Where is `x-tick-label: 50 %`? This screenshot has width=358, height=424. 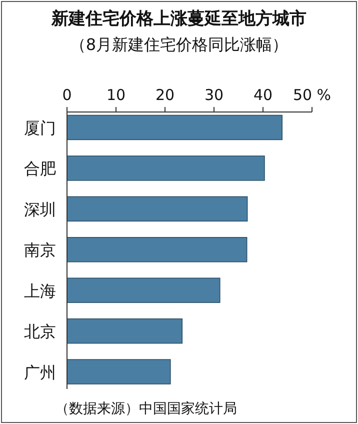 x-tick-label: 50 % is located at coordinates (312, 95).